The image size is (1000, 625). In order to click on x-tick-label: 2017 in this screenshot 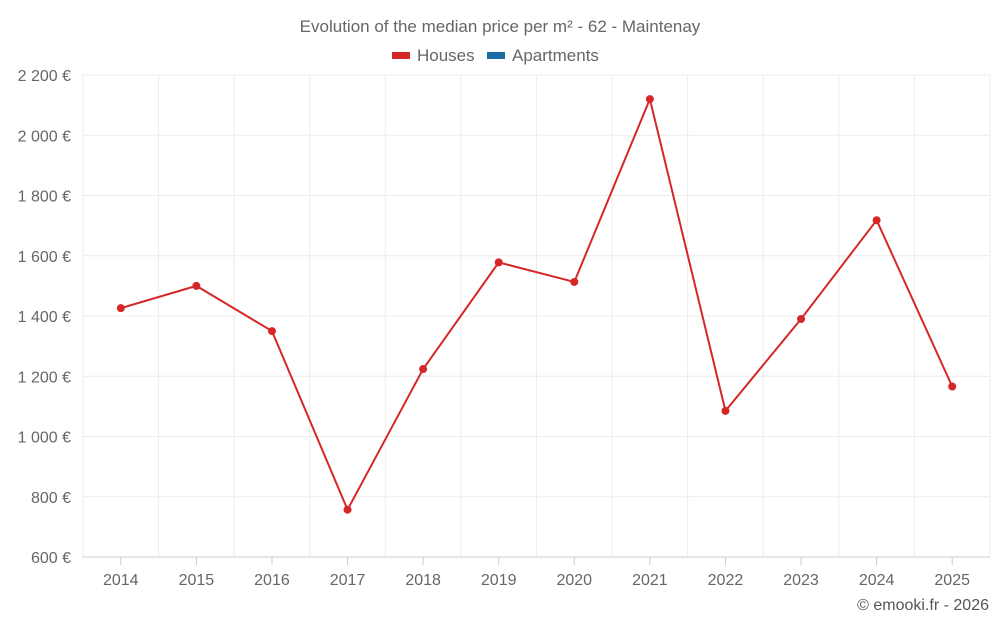, I will do `click(348, 580)`.